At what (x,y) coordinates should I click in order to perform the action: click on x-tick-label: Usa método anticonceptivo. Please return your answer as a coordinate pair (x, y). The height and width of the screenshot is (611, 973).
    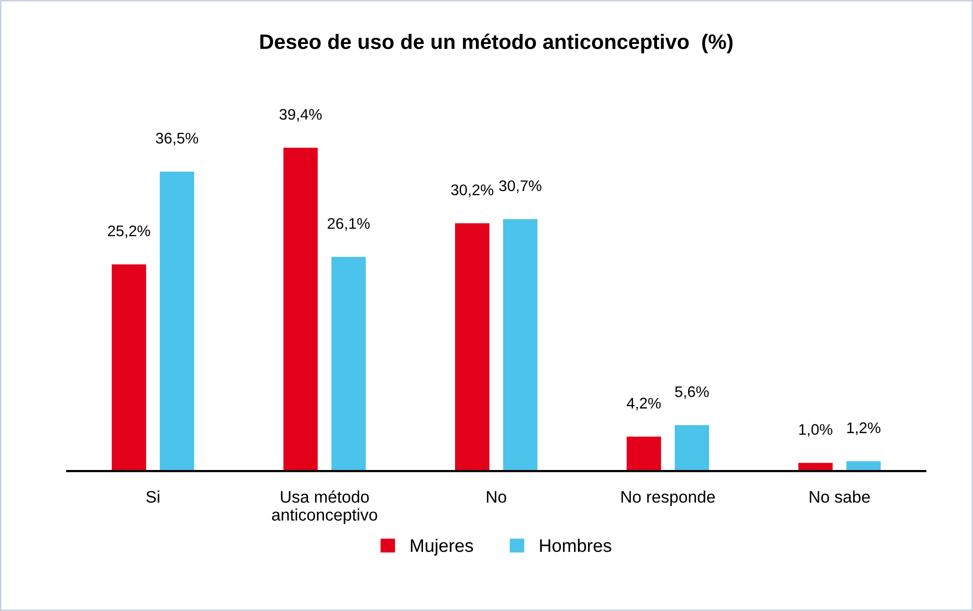
    Looking at the image, I should click on (325, 507).